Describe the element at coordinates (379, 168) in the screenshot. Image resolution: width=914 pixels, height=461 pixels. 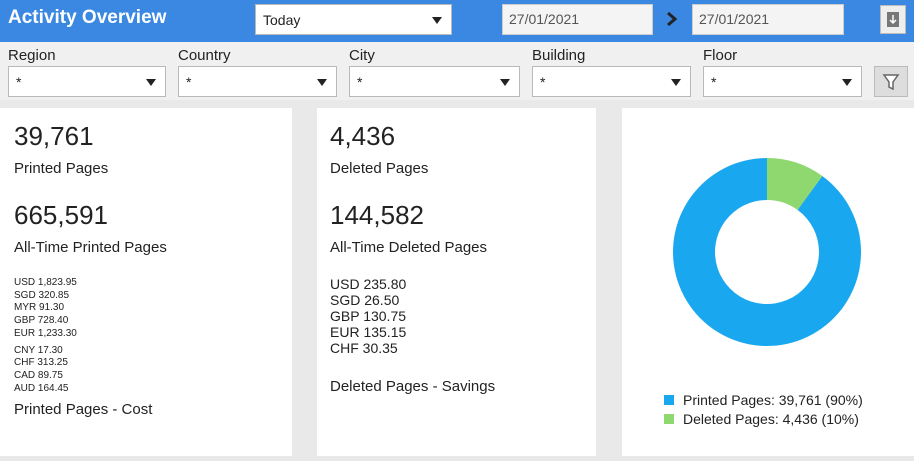
I see `deleted-count-label: Deleted Pages` at that location.